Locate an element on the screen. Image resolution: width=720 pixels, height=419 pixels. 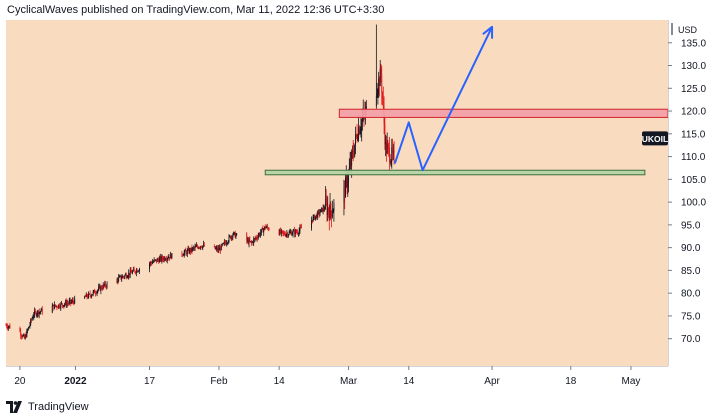
tradingview-logo-icon is located at coordinates (14, 407).